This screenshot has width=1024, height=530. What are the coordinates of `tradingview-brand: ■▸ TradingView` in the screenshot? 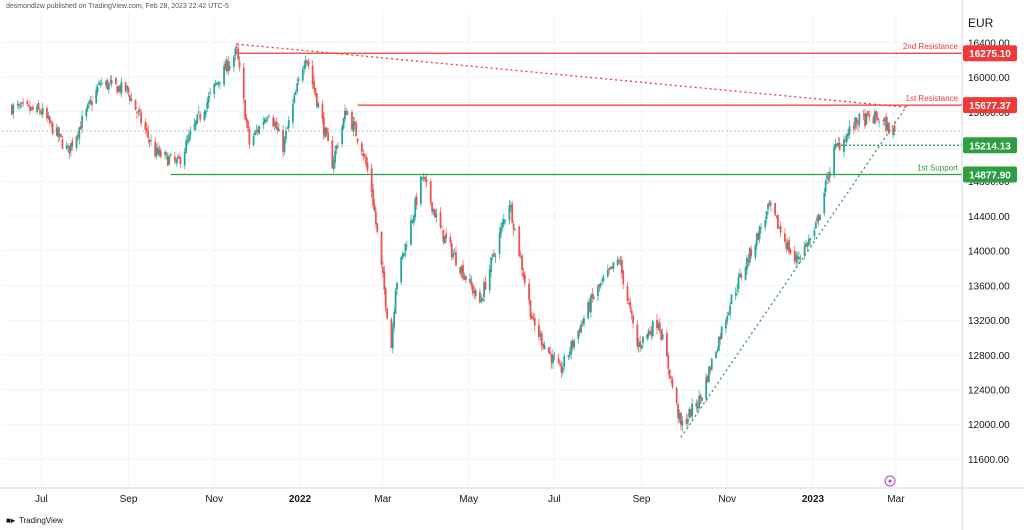 It's located at (34, 520).